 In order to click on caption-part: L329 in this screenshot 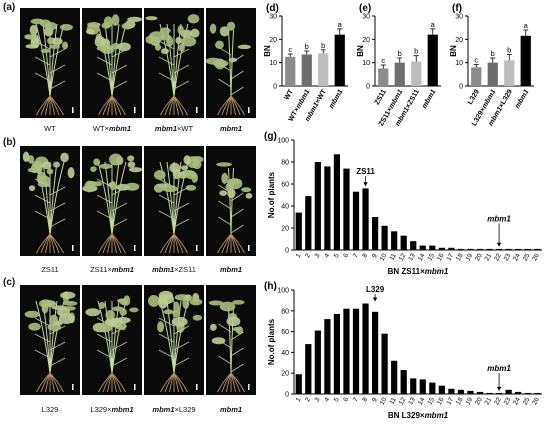, I will do `click(50, 409)`.